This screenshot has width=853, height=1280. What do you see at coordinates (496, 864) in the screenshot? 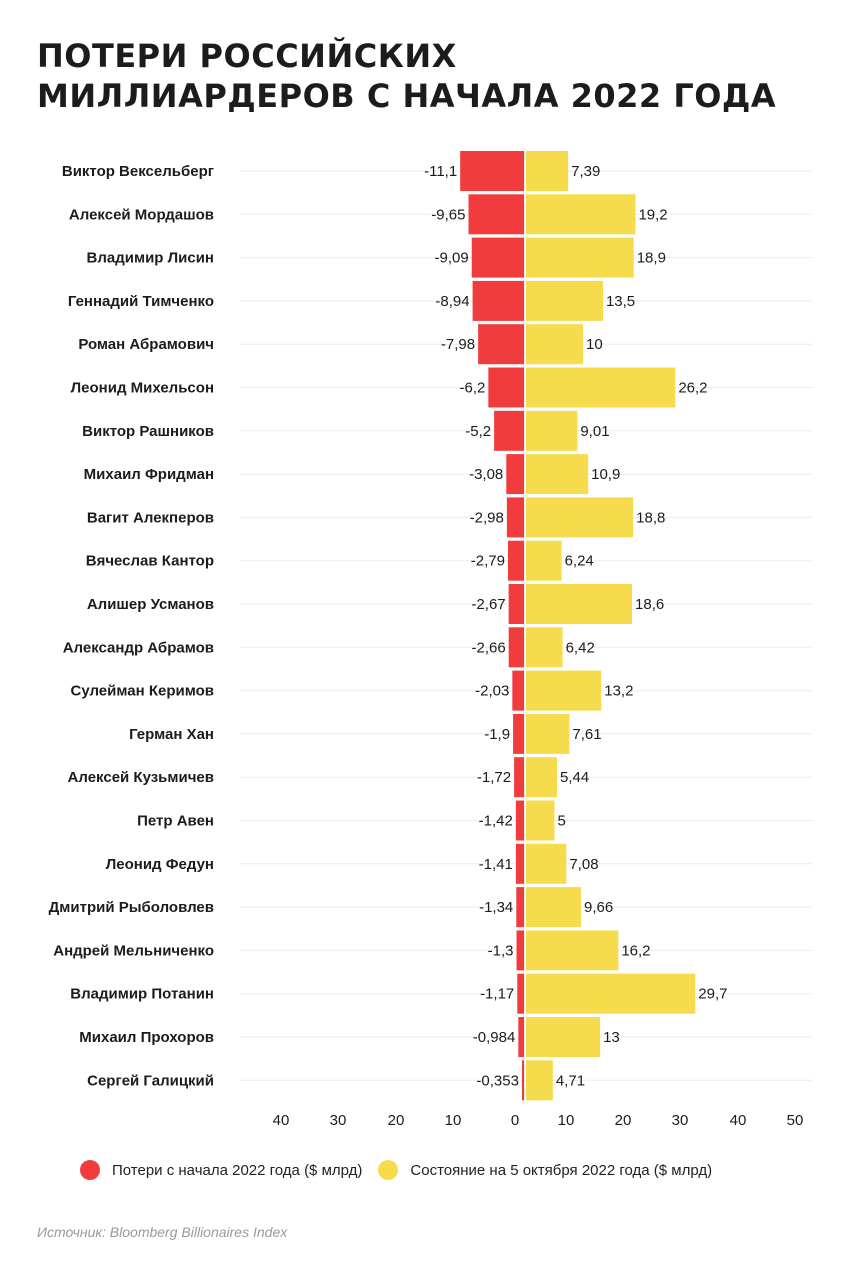
I see `loss-value-label: -1,41` at bounding box center [496, 864].